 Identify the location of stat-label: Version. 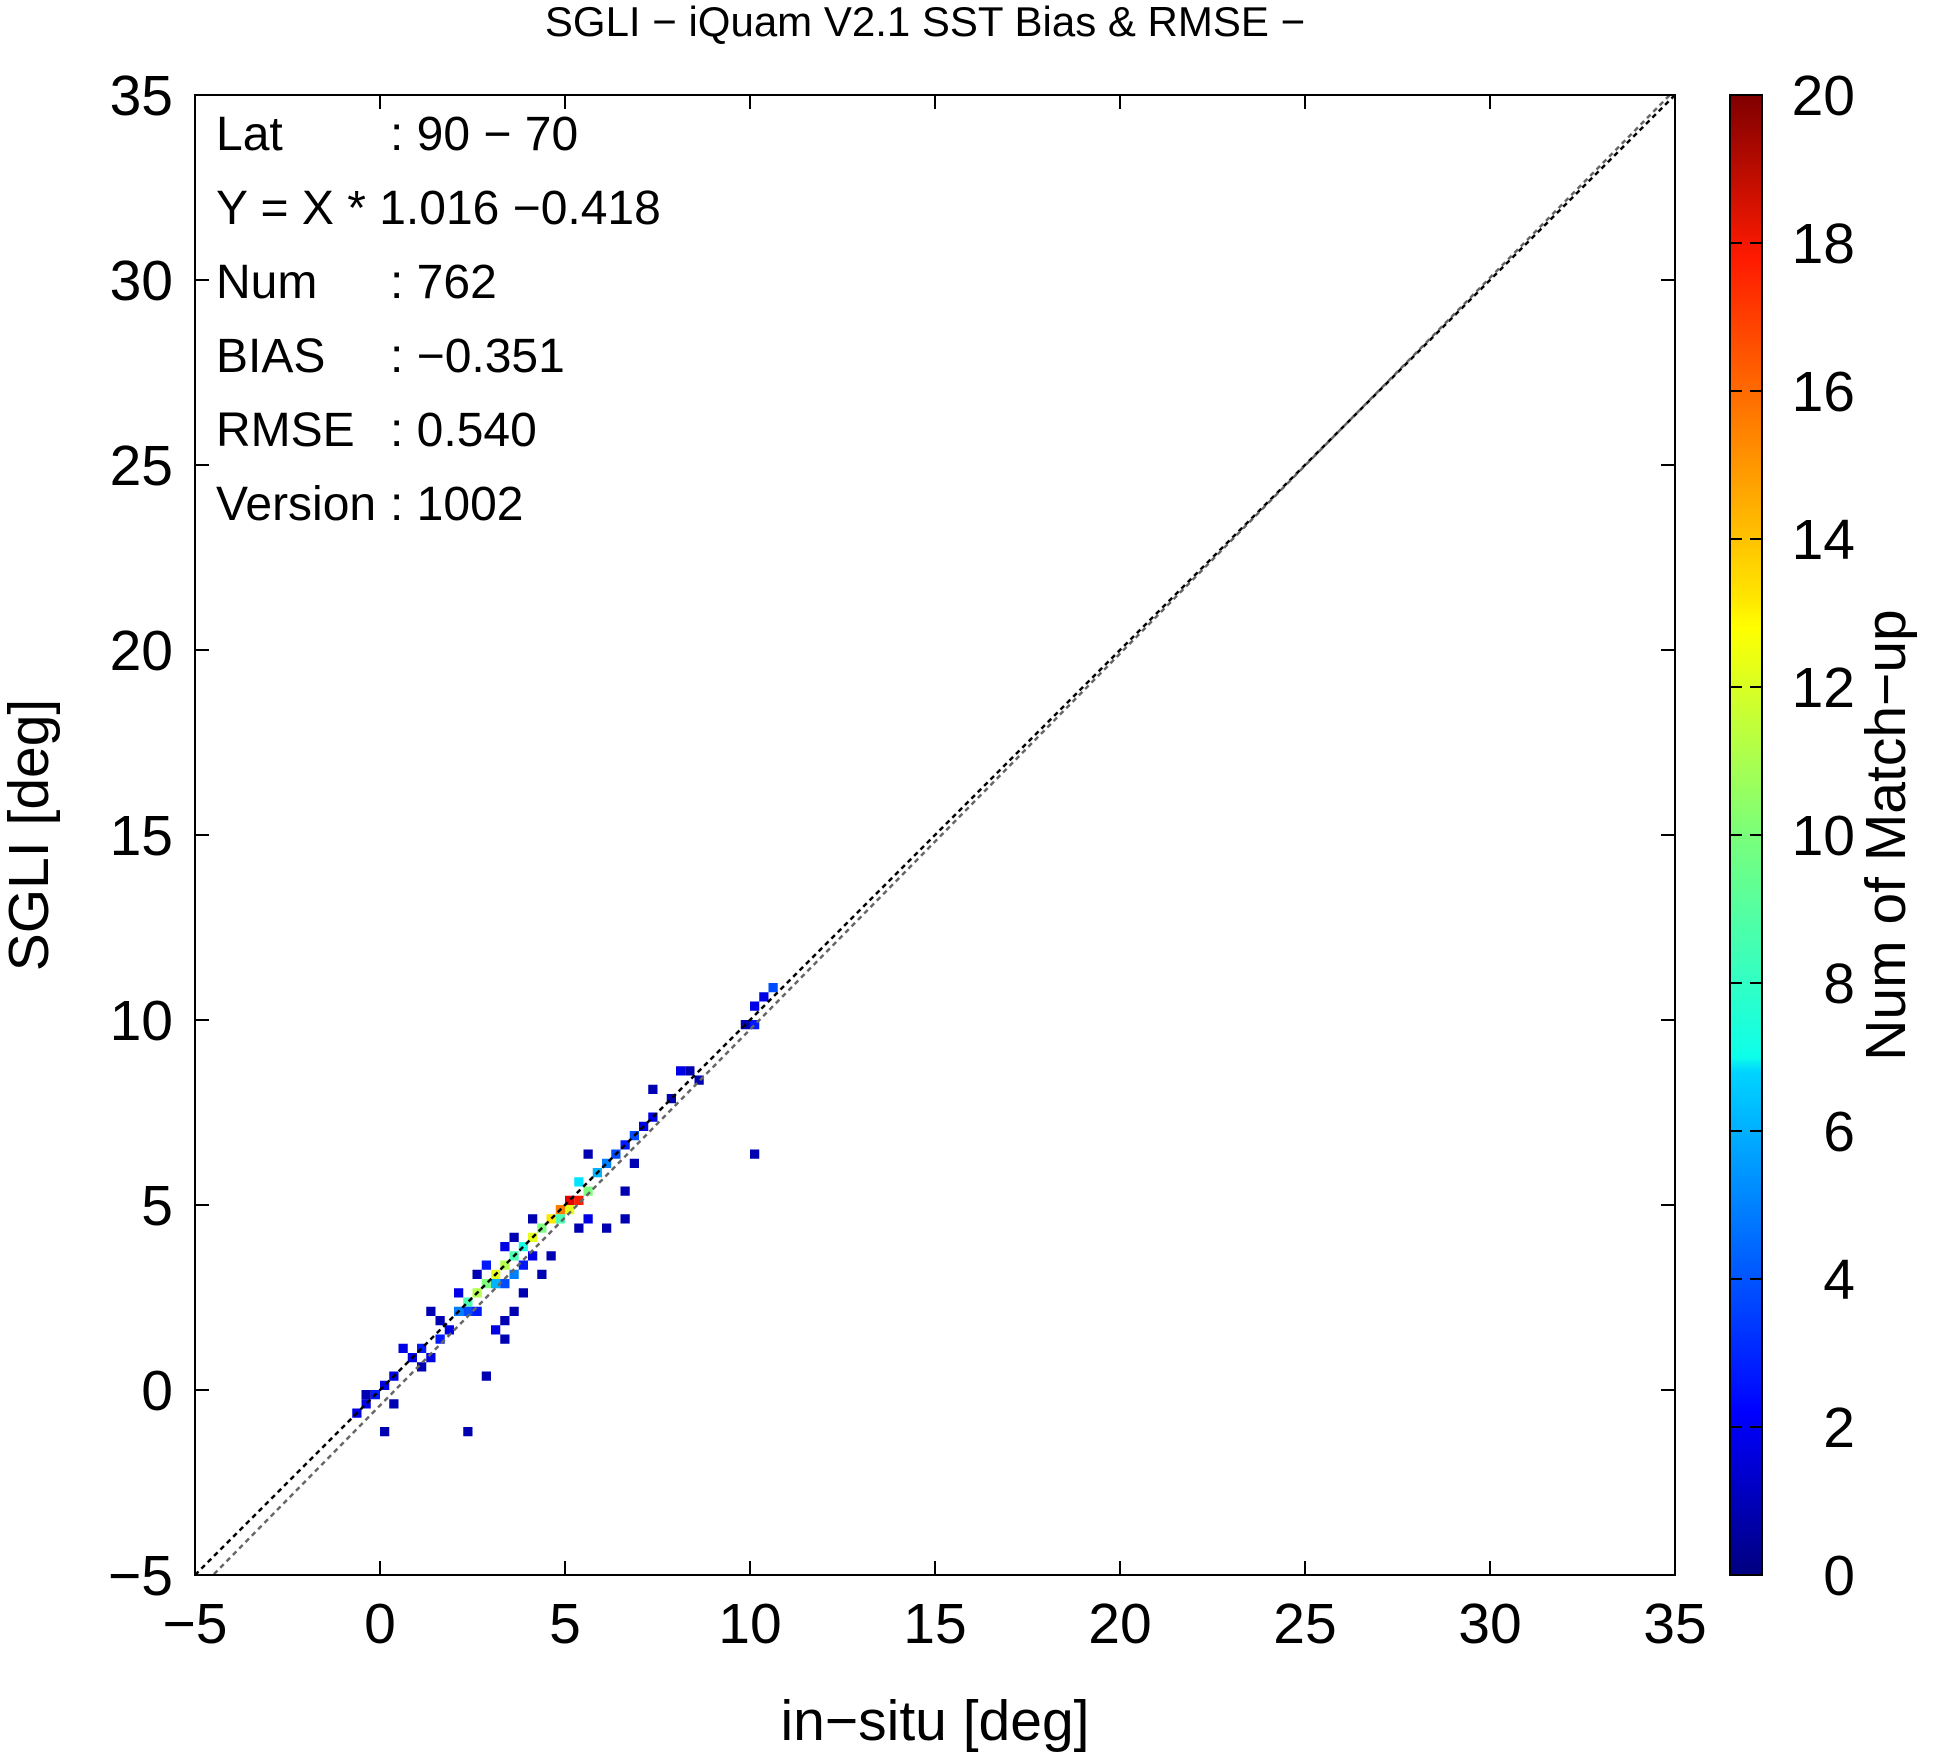
(296, 504).